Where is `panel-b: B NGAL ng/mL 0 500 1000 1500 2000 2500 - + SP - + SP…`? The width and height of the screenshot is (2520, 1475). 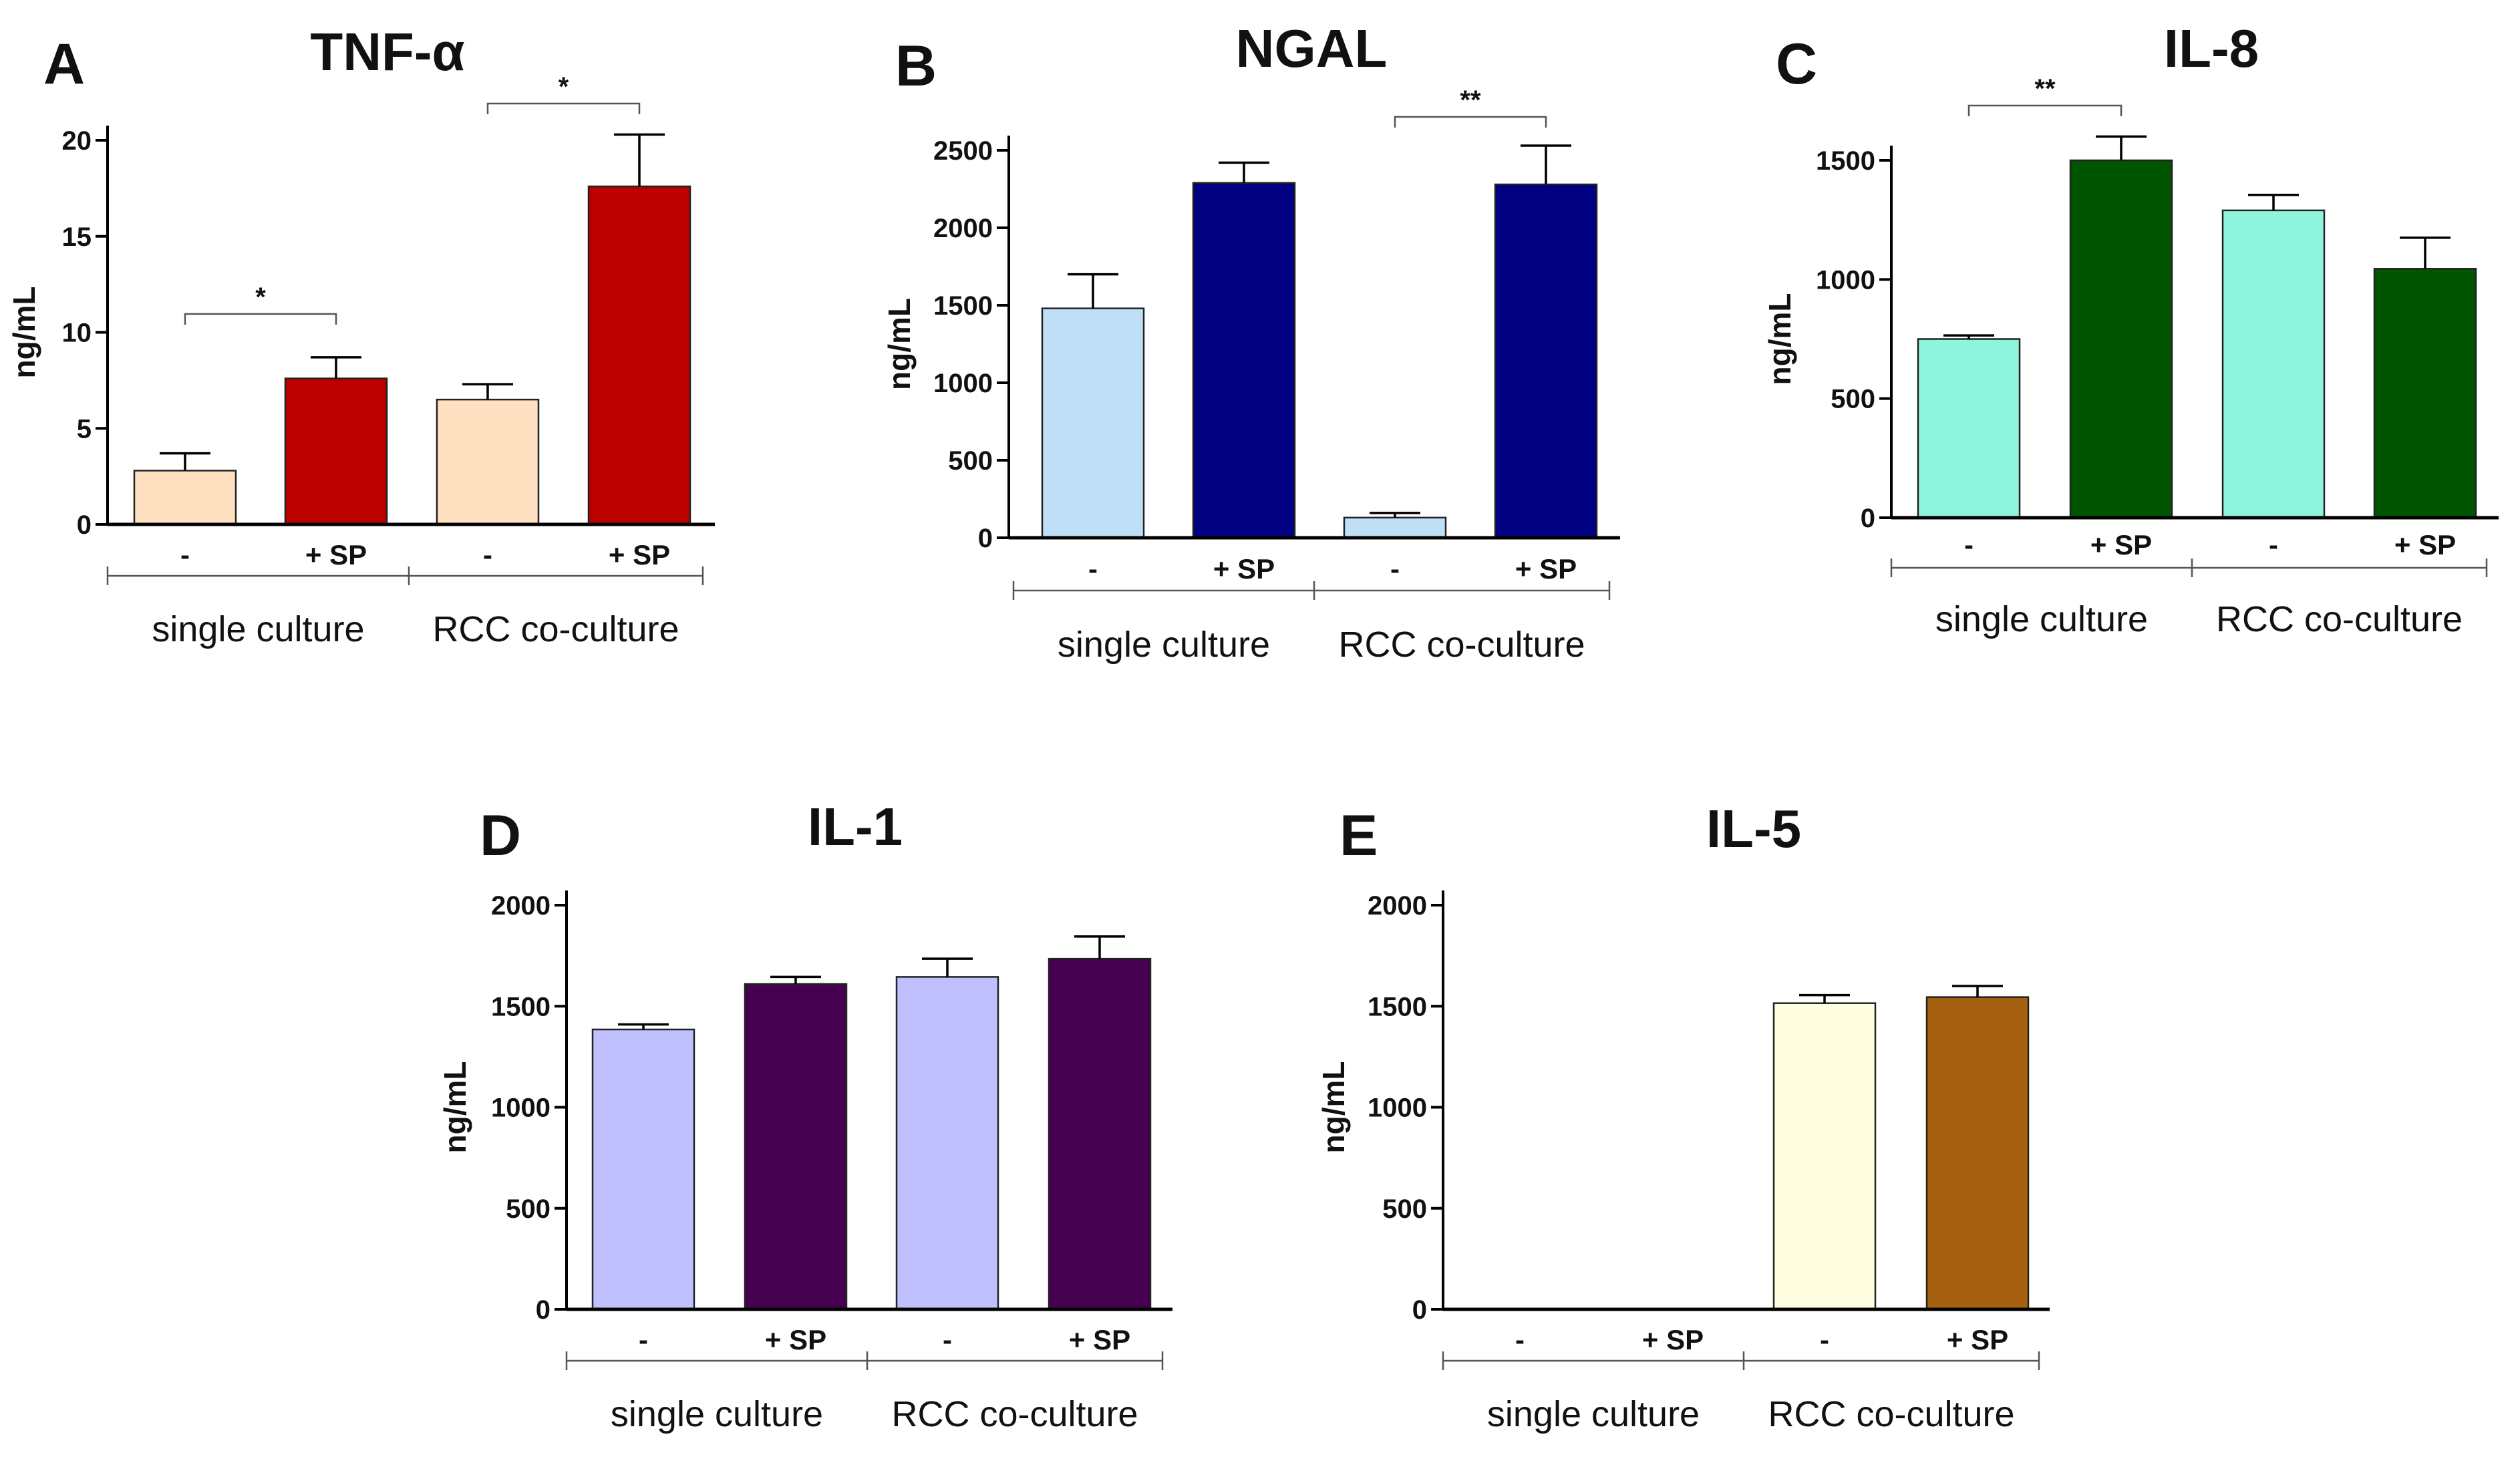 panel-b: B NGAL ng/mL 0 500 1000 1500 2000 2500 - + SP - + SP… is located at coordinates (1251, 342).